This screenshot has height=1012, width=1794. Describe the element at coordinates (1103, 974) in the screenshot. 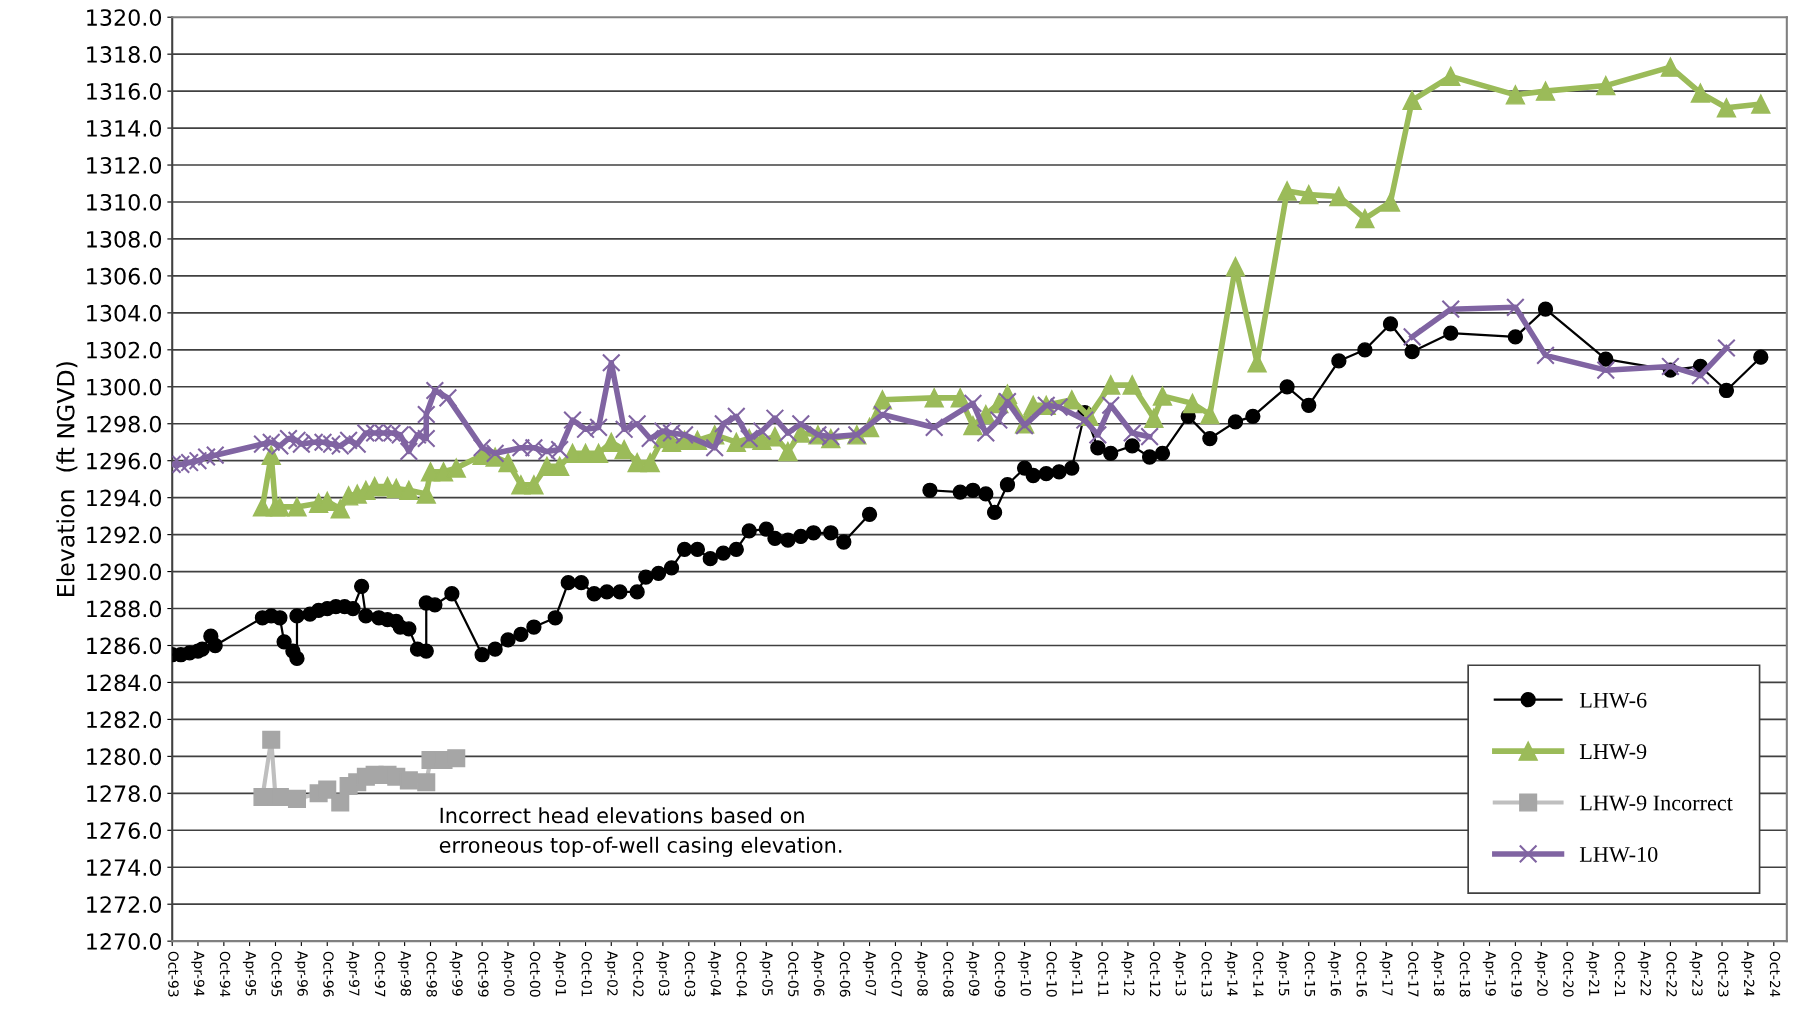

I see `x-tick-label: Oct-11` at that location.